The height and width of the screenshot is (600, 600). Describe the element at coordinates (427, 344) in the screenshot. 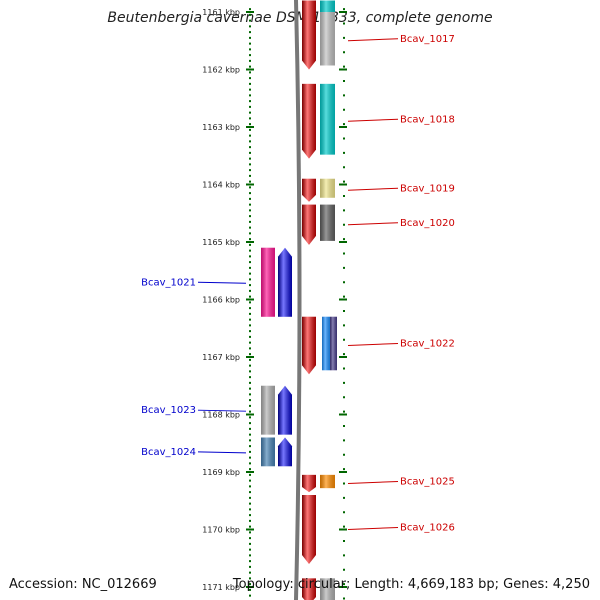

I see `gene-label: Bcav_1022` at that location.